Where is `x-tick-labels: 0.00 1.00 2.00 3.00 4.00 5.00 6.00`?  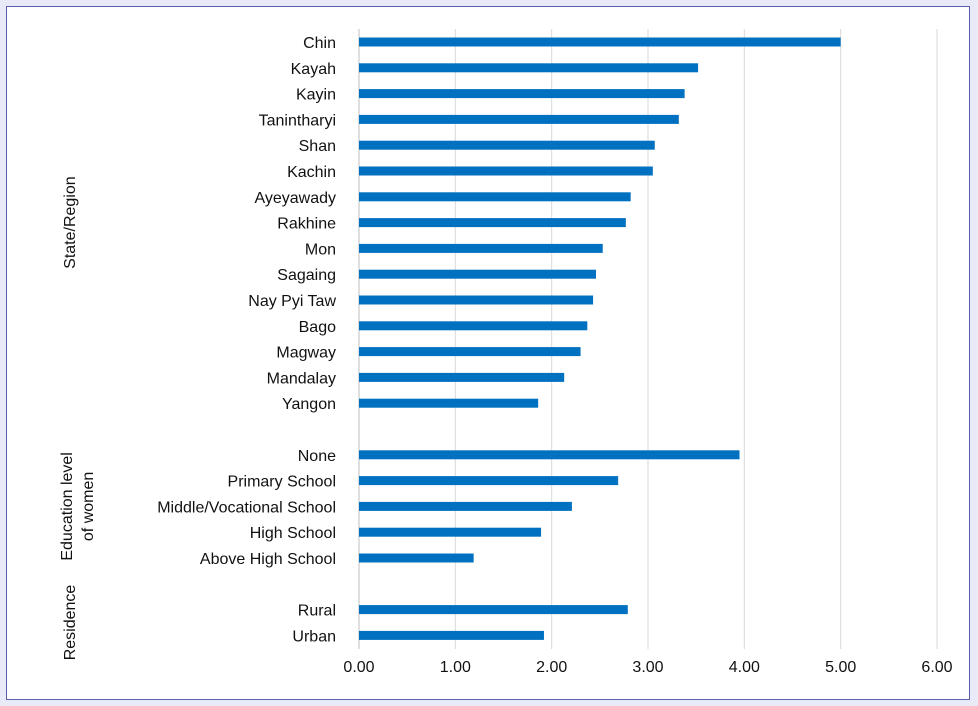
x-tick-labels: 0.00 1.00 2.00 3.00 4.00 5.00 6.00 is located at coordinates (647, 667).